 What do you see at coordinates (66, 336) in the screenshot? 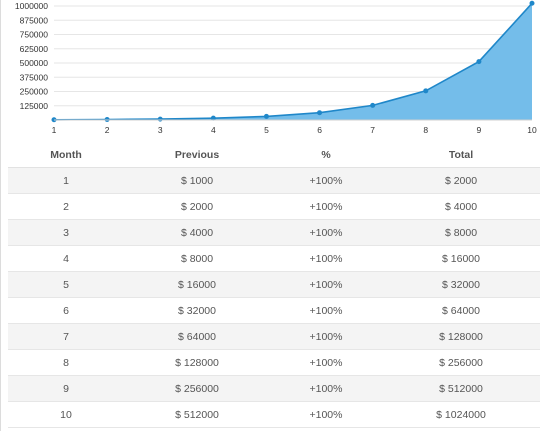
I see `cell-month: 7` at bounding box center [66, 336].